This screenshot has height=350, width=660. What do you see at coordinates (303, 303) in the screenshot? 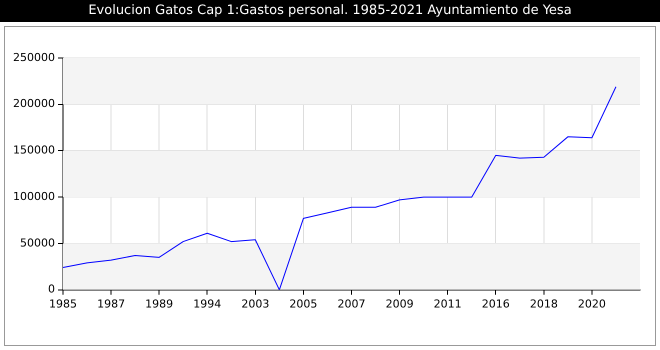
I see `x-tick-label: 2005` at bounding box center [303, 303].